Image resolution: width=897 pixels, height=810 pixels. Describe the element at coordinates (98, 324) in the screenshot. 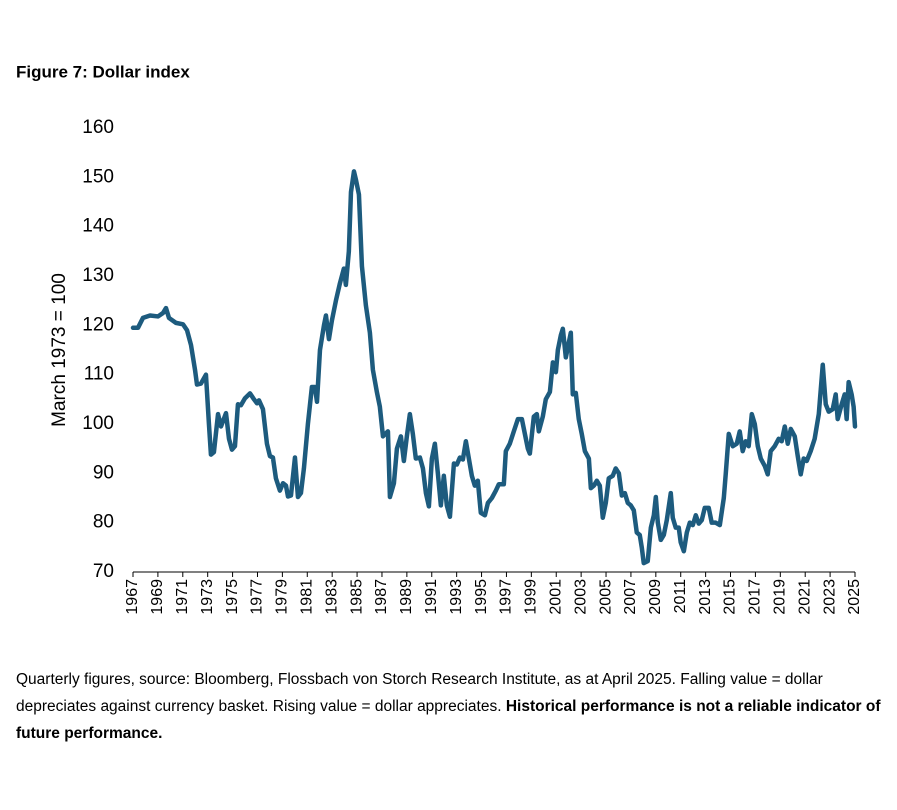

I see `y-tick-label: 120` at that location.